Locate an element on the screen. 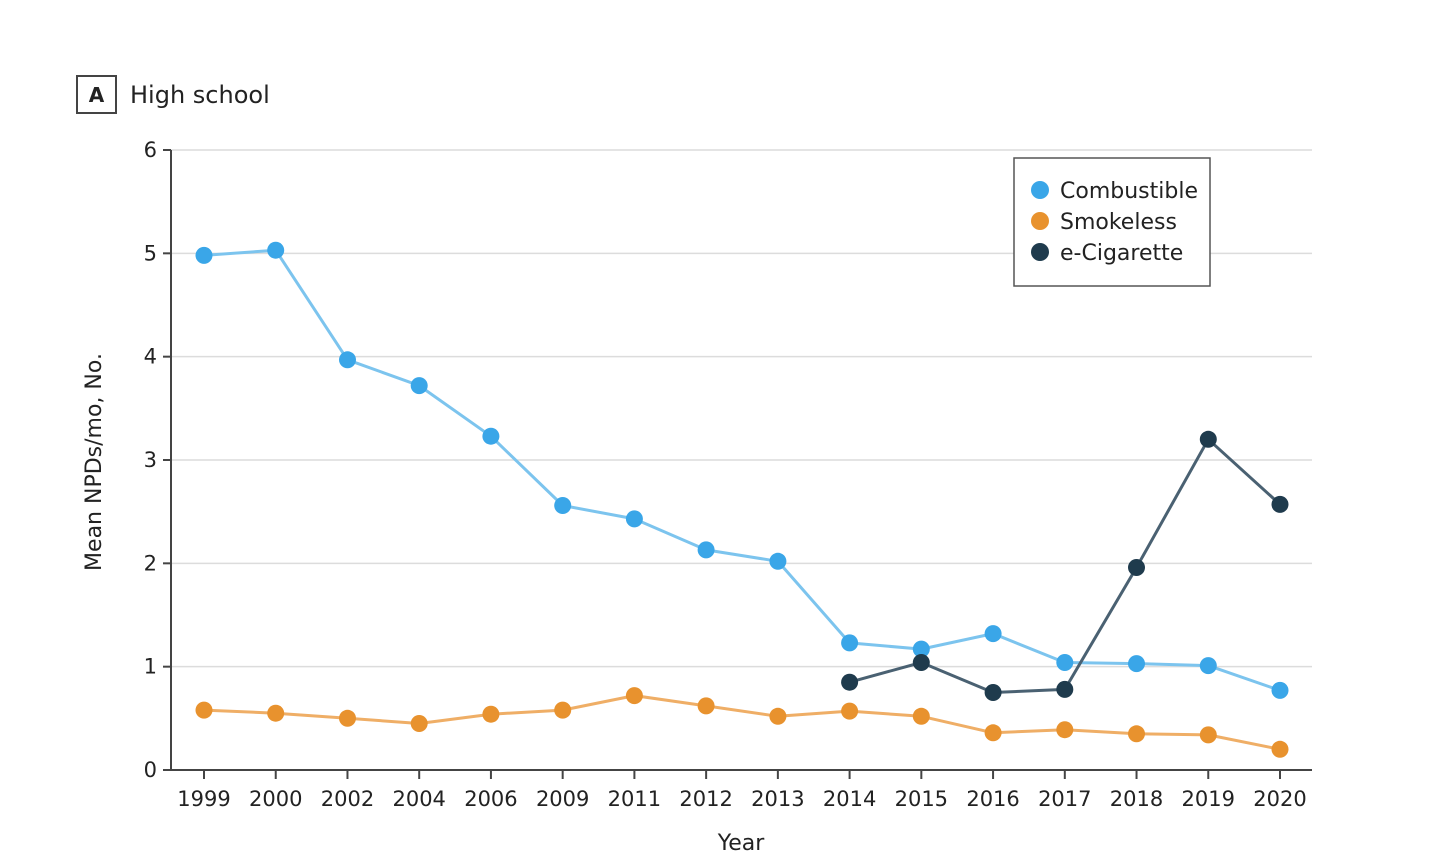 The height and width of the screenshot is (855, 1440). x-tick-label: 2002 is located at coordinates (347, 799).